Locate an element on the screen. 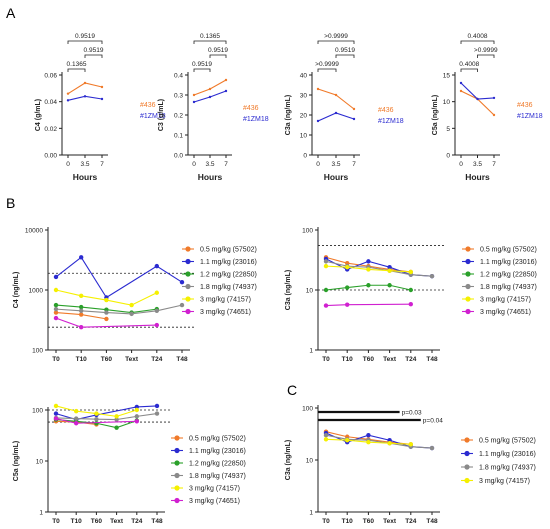 The height and width of the screenshot is (529, 550). x-tick-label: T10 is located at coordinates (348, 359).